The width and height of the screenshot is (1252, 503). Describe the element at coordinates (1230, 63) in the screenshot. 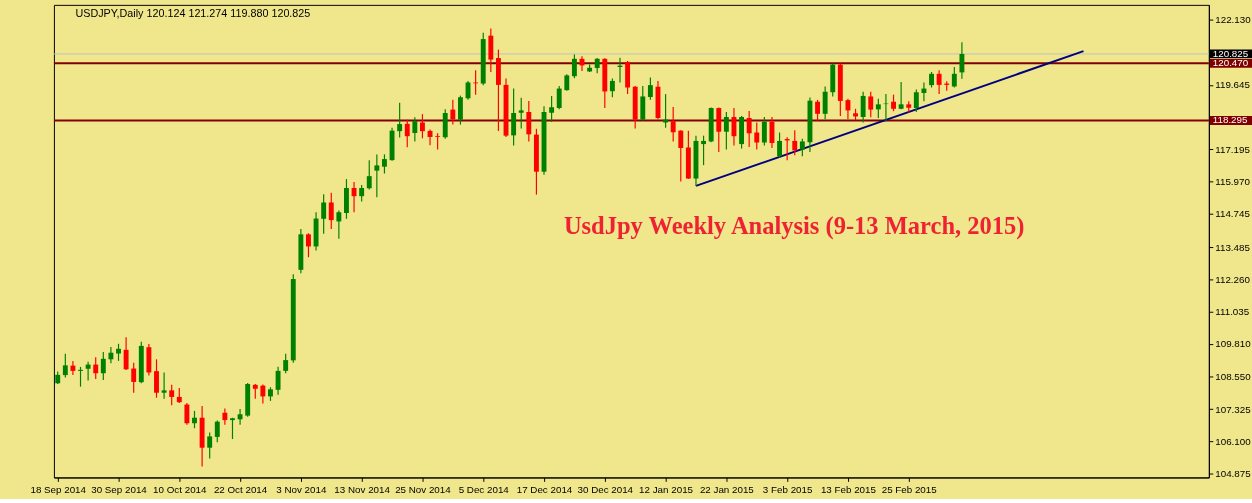

I see `ref-line-label: 120.470` at that location.